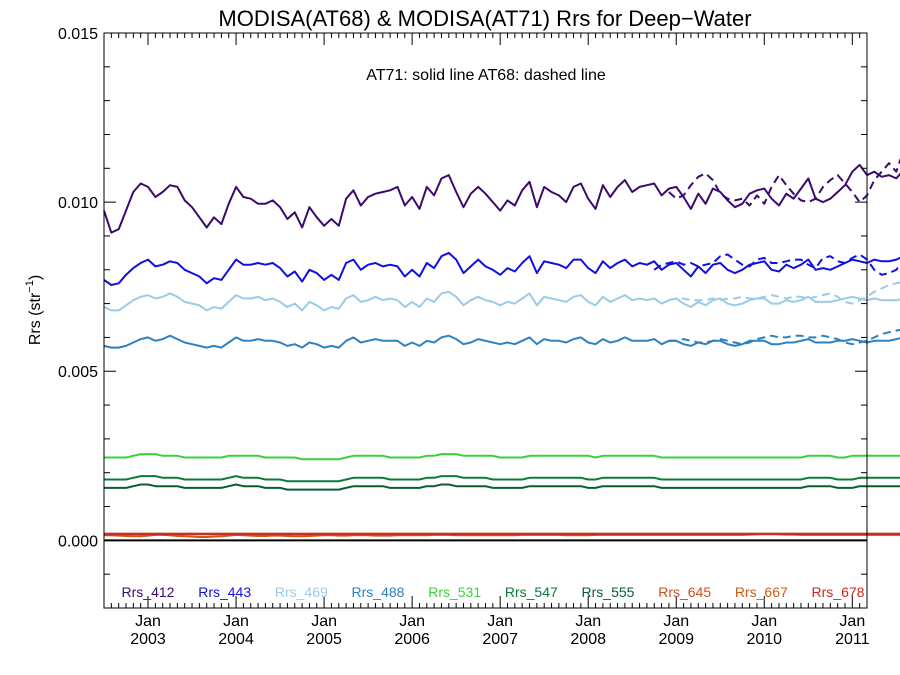  Describe the element at coordinates (764, 639) in the screenshot. I see `x-tick-label-year: 2010` at that location.